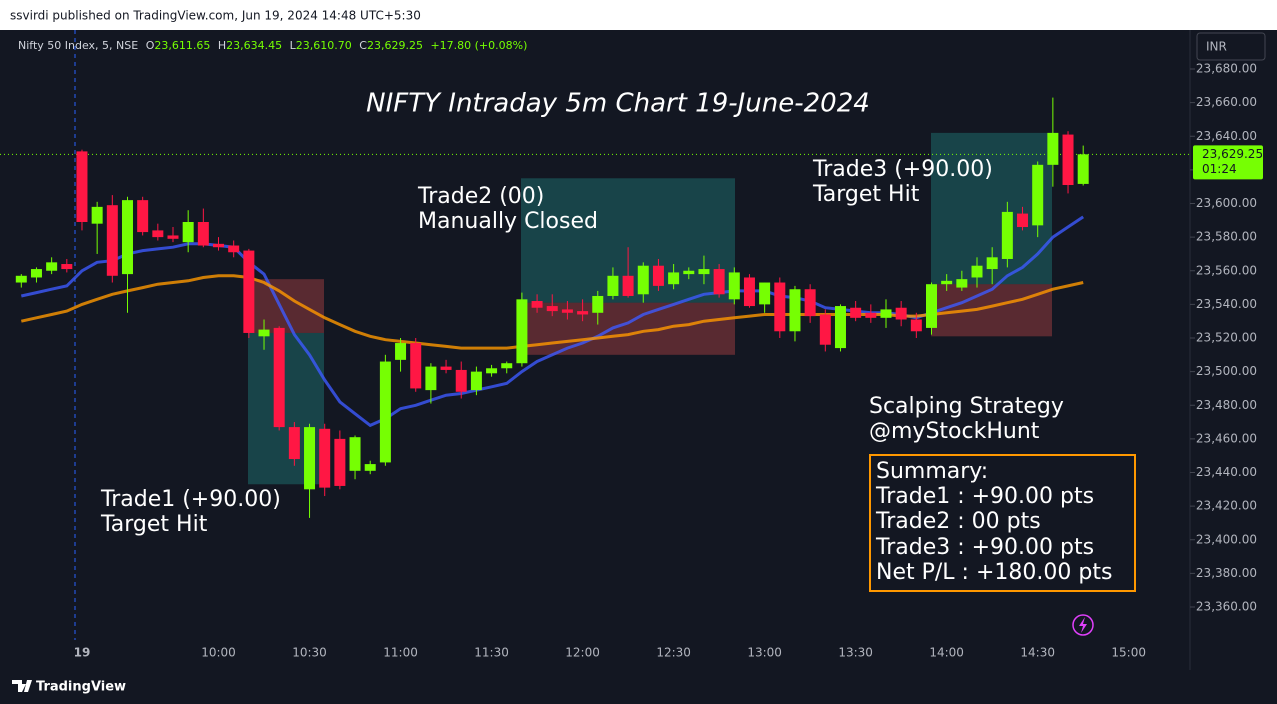 This screenshot has height=704, width=1277. I want to click on y-tick-label: 23,480.00, so click(1226, 405).